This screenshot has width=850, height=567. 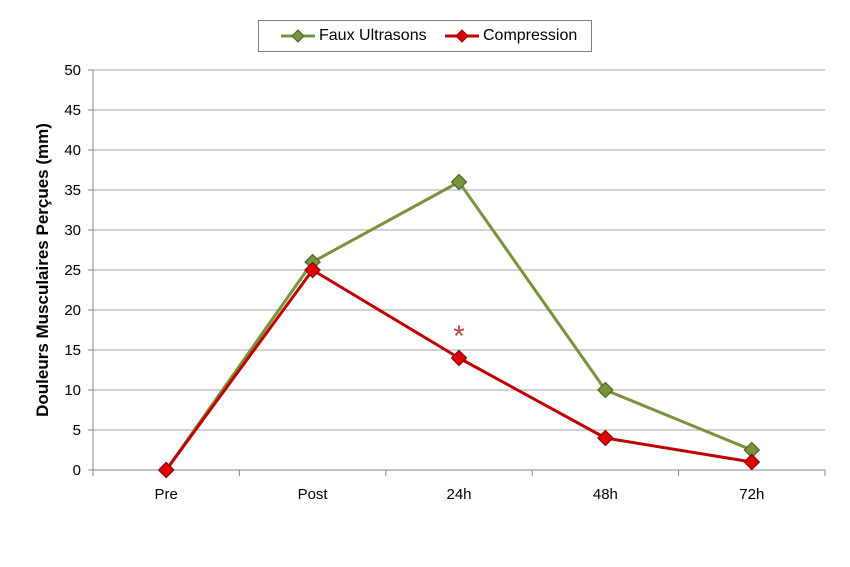 I want to click on x-tick-label-72h: 72h, so click(x=751, y=494).